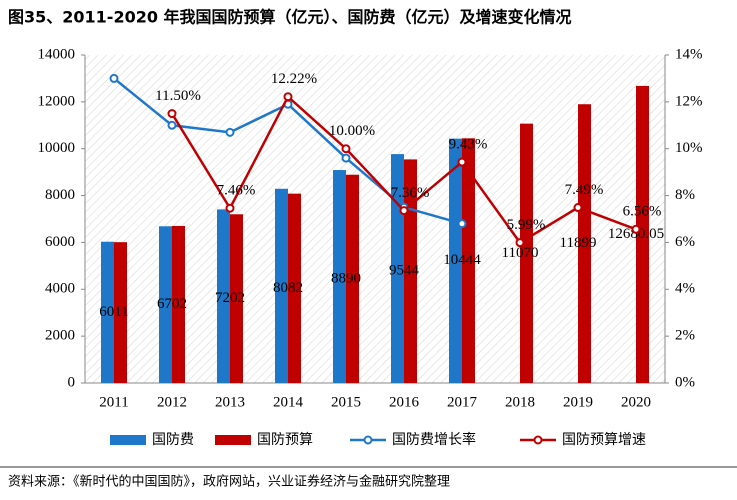 The width and height of the screenshot is (737, 500). Describe the element at coordinates (60, 195) in the screenshot. I see `y-tick-label: 8000` at that location.